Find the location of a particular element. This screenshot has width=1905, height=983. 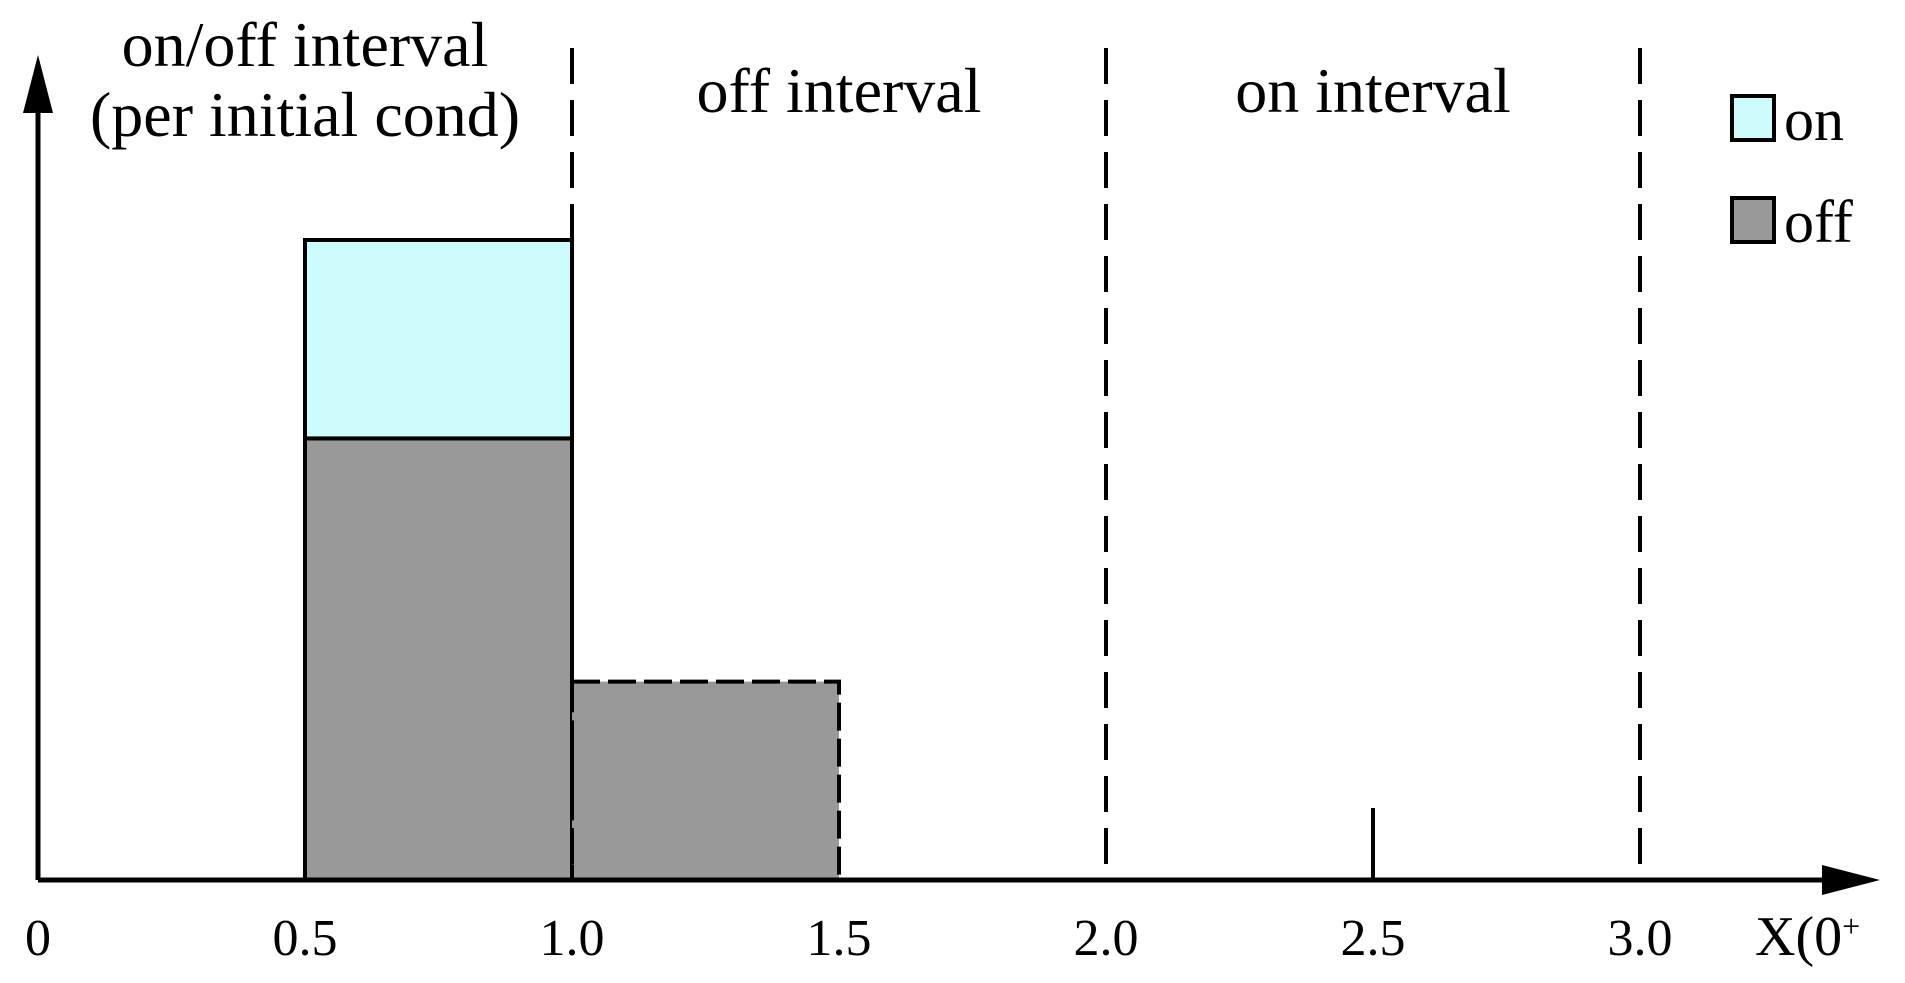

x-tick-label: 3.0 is located at coordinates (1640, 938).